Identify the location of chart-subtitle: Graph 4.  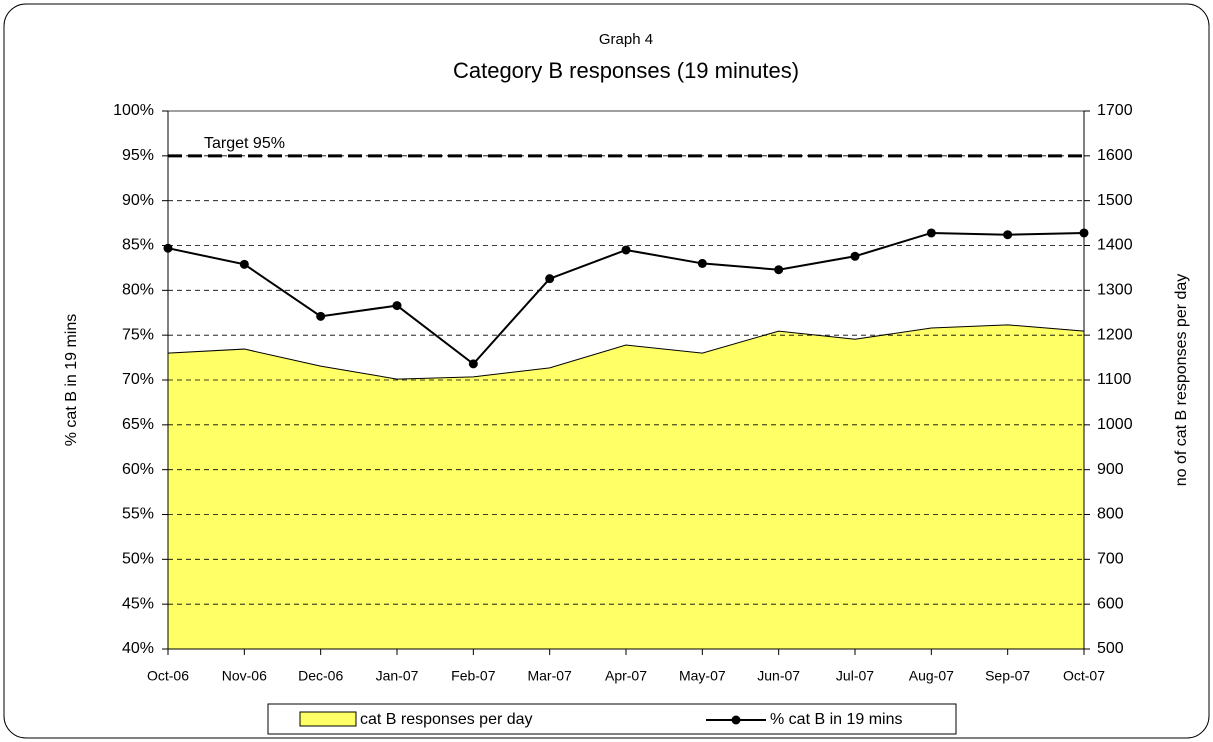
(626, 39).